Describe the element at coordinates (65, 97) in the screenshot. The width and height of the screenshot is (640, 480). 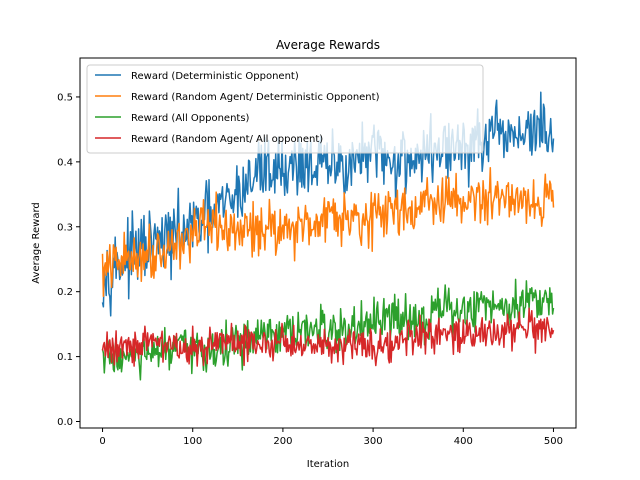
I see `y-tick-label: 0.5` at that location.